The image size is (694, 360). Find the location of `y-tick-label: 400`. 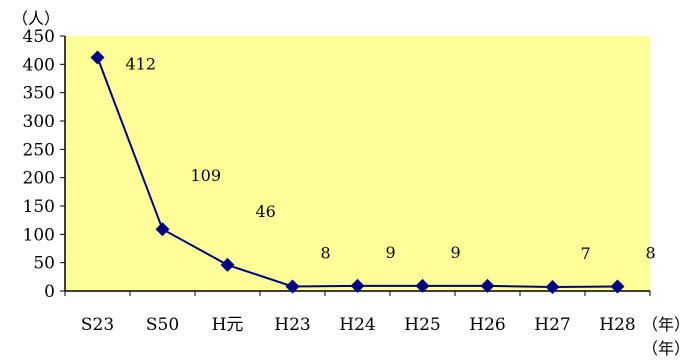

y-tick-label: 400 is located at coordinates (39, 65).